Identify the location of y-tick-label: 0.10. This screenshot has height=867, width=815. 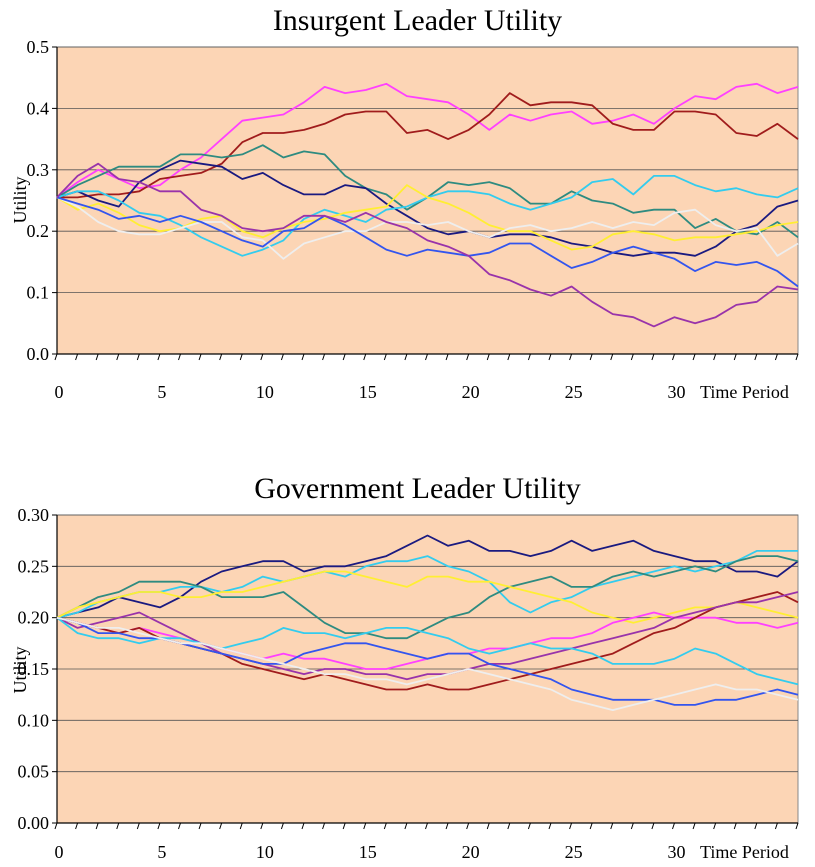
(34, 720).